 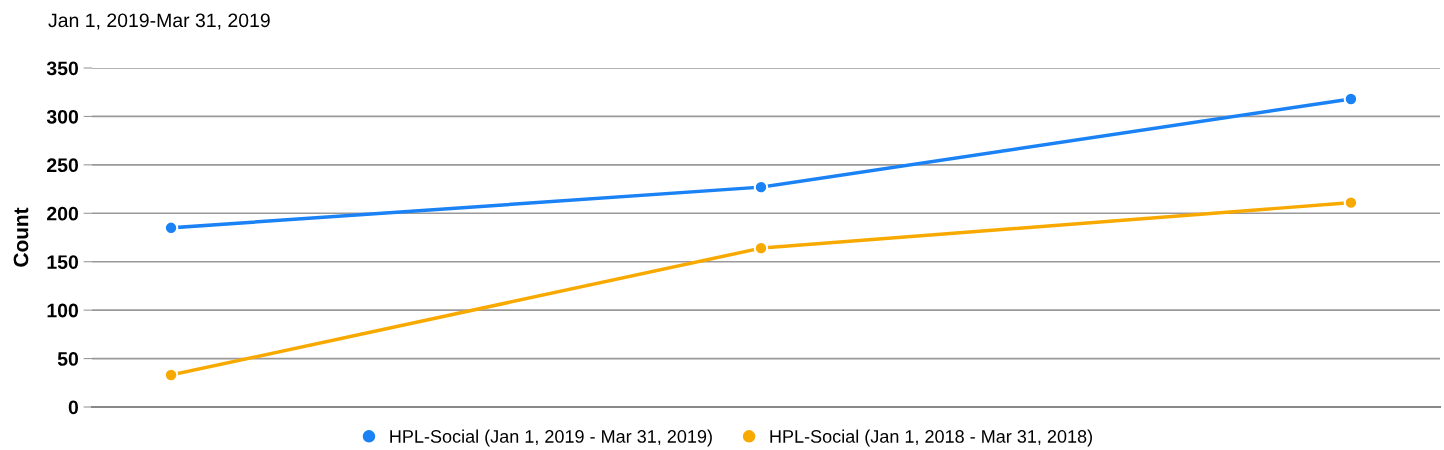 I want to click on y-tick-label: 0, so click(x=73, y=407).